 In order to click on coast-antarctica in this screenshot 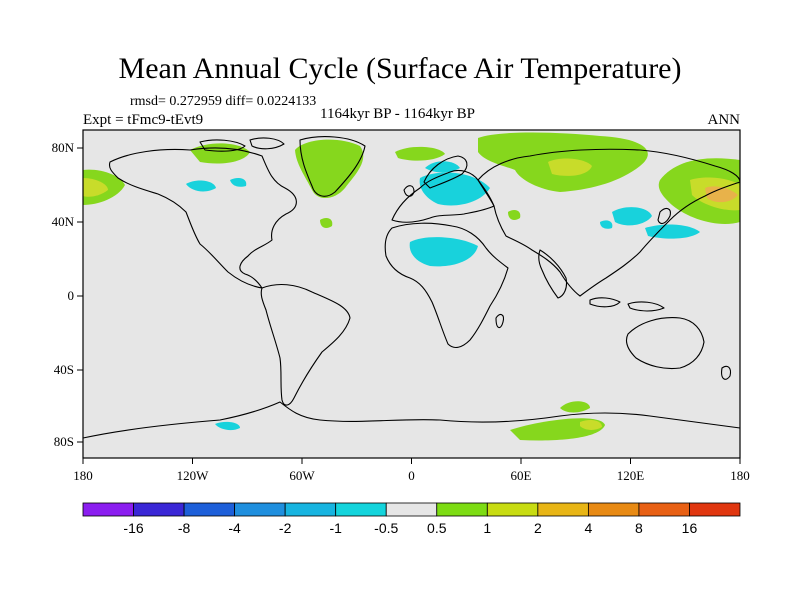, I will do `click(411, 420)`.